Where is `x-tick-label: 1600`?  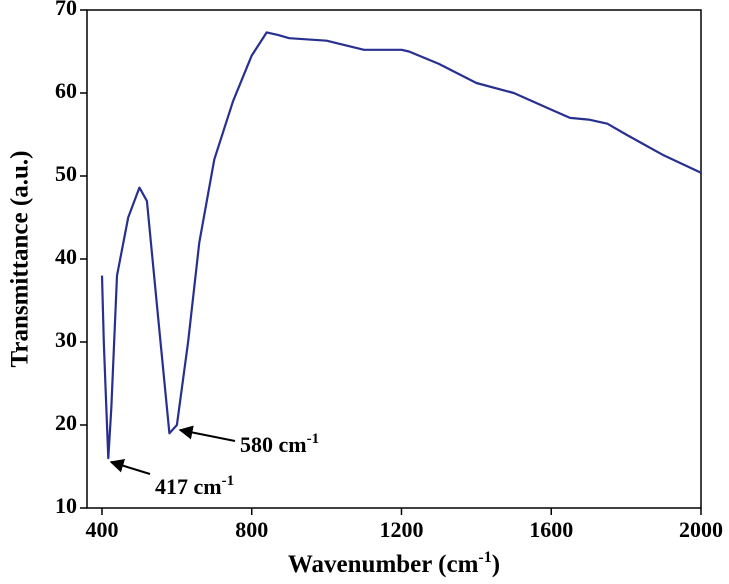 x-tick-label: 1600 is located at coordinates (551, 529).